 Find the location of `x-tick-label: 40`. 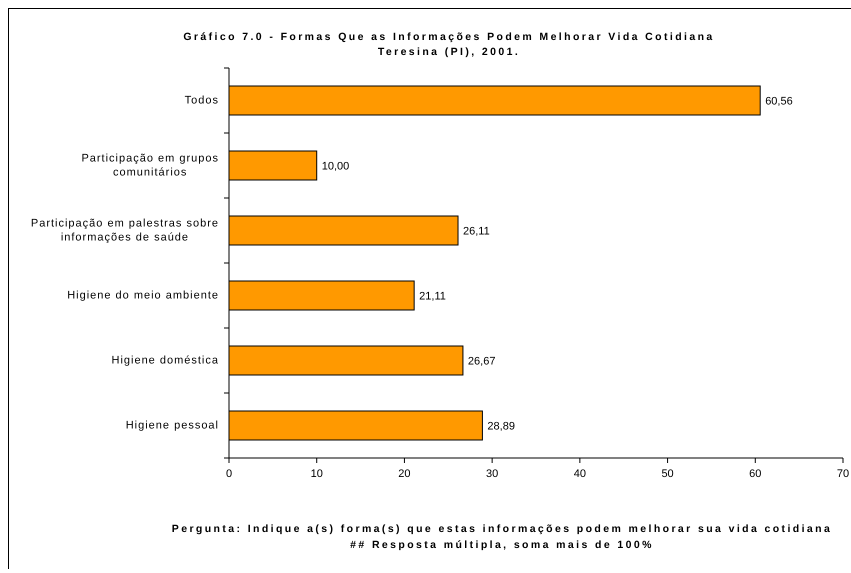

x-tick-label: 40 is located at coordinates (580, 474).